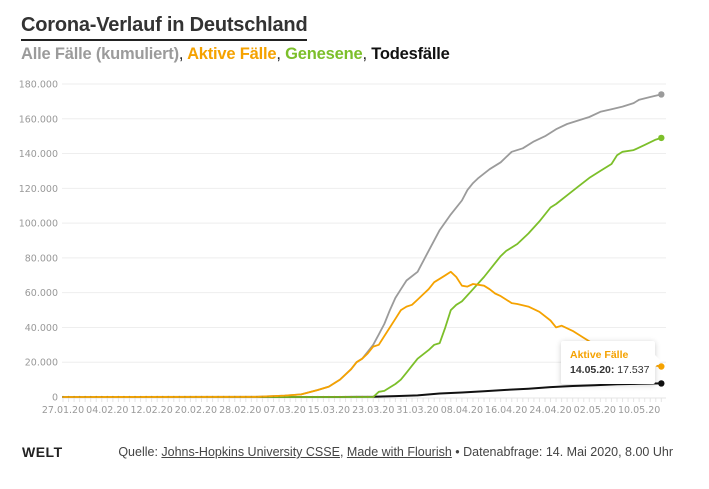  Describe the element at coordinates (284, 410) in the screenshot. I see `x-tick-label: 07.03.20` at that location.